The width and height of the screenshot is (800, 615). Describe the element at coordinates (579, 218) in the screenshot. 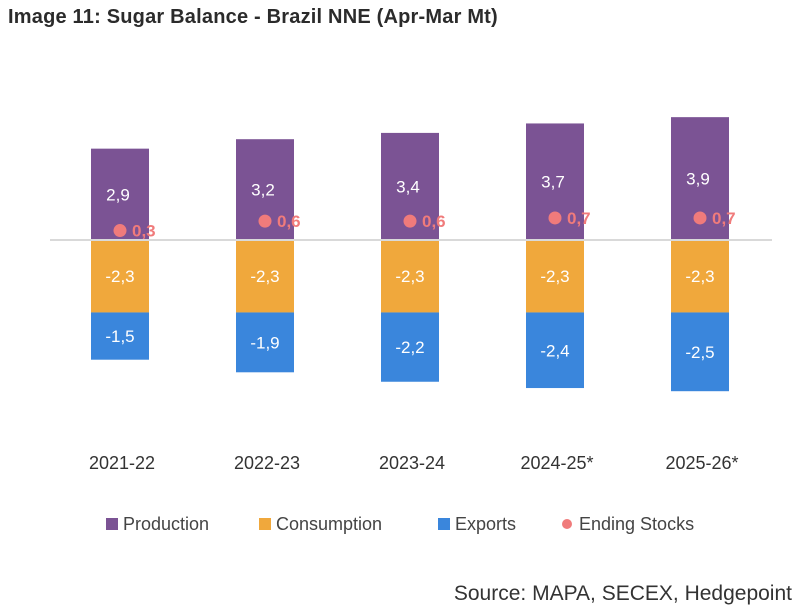

I see `label-ending-stocks-2024-25: 0,7` at that location.